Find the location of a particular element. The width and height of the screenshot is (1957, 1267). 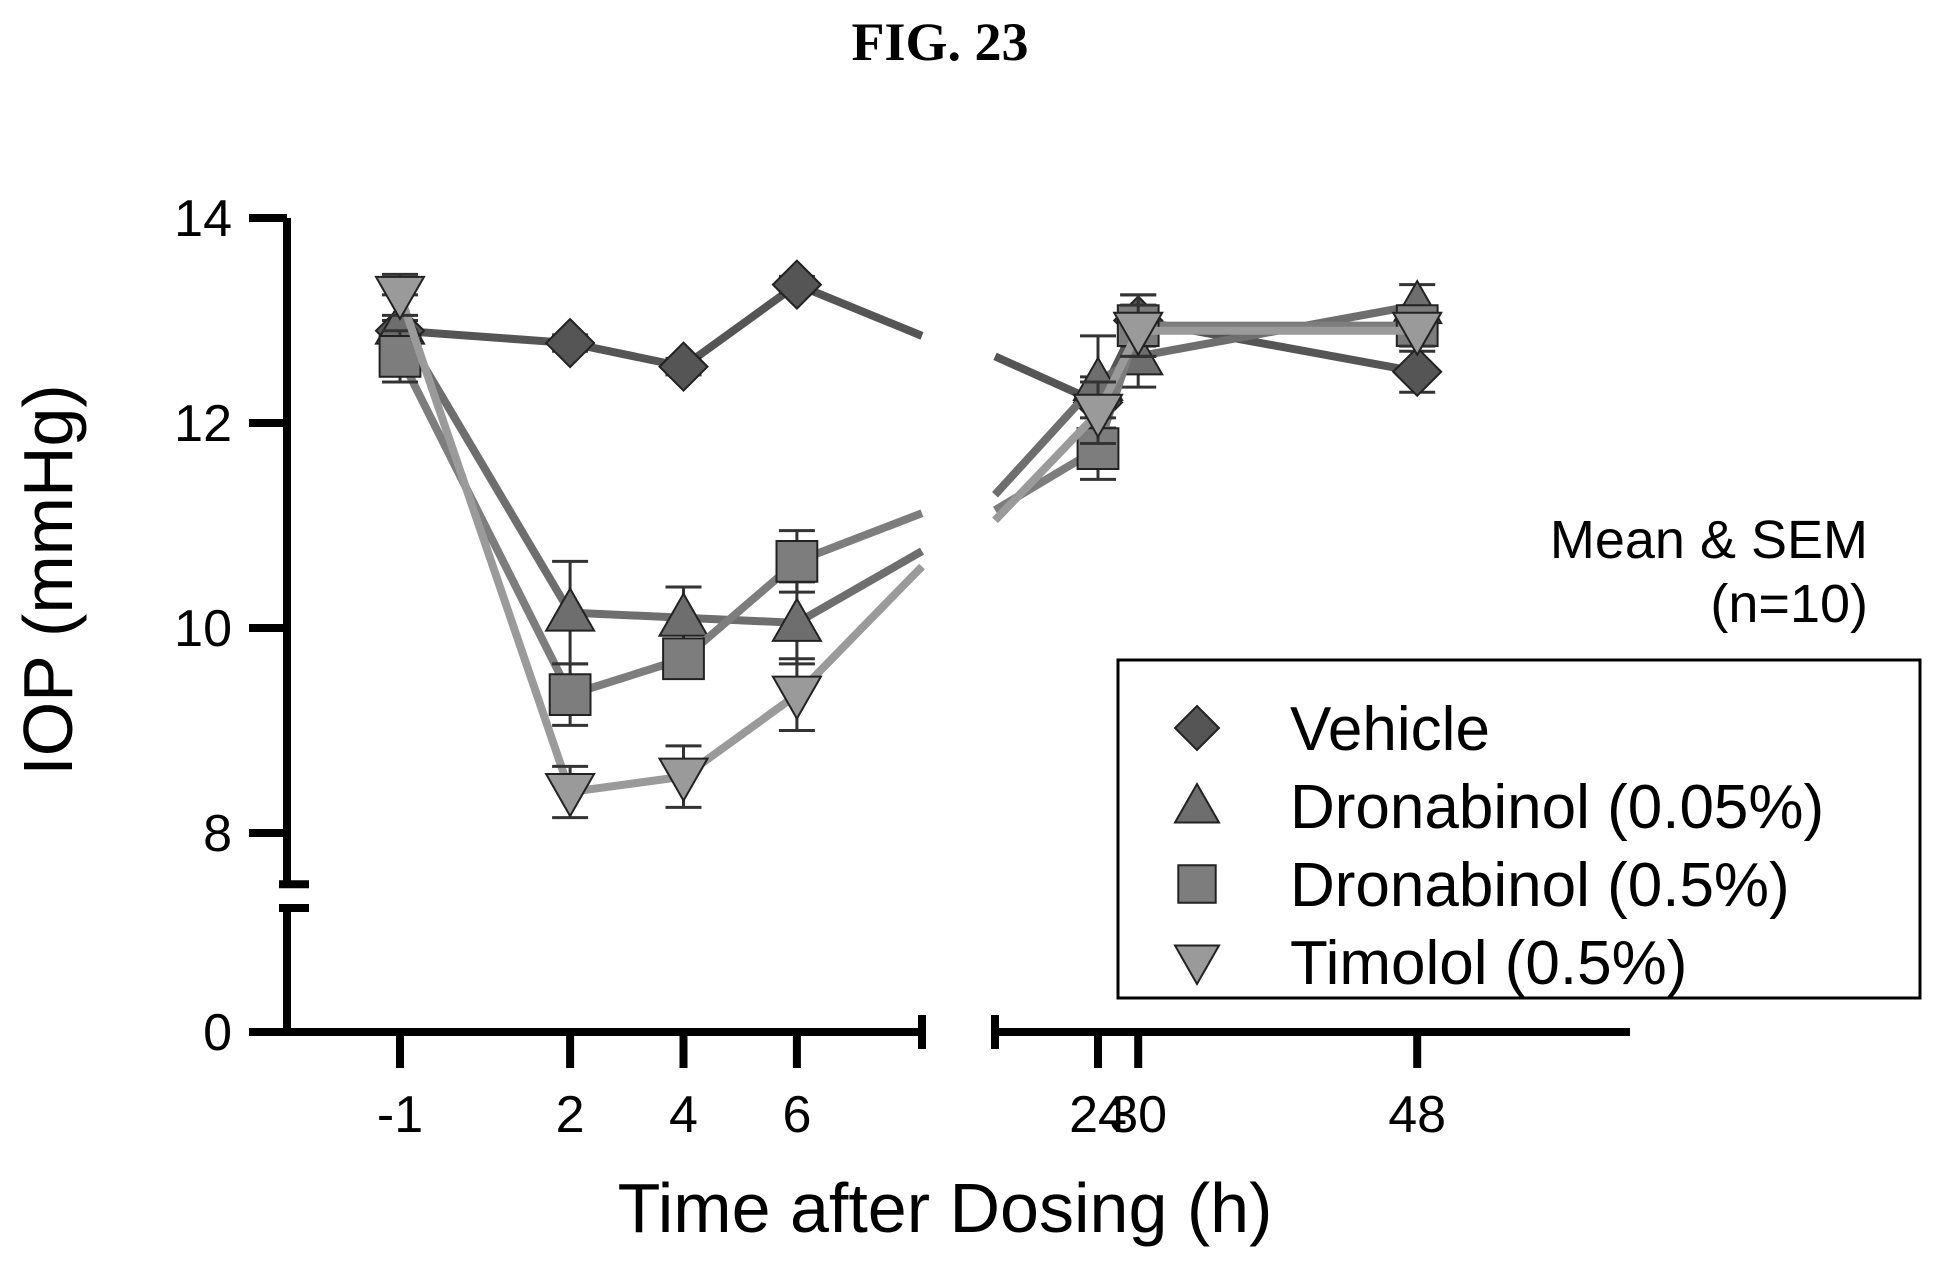

y-tick-label: 14 is located at coordinates (203, 219).